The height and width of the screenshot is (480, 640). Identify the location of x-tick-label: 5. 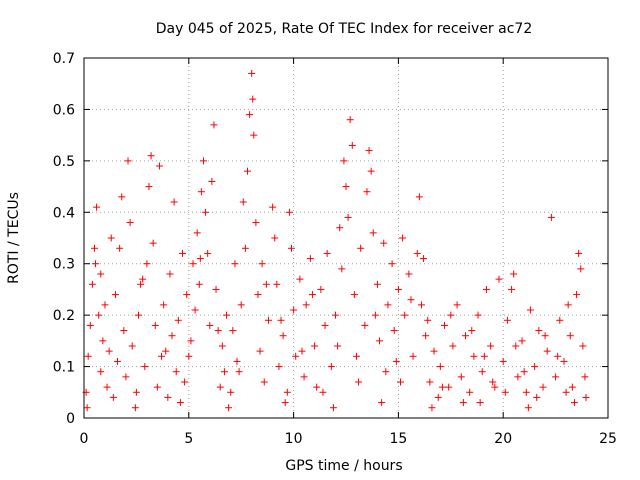
(188, 439).